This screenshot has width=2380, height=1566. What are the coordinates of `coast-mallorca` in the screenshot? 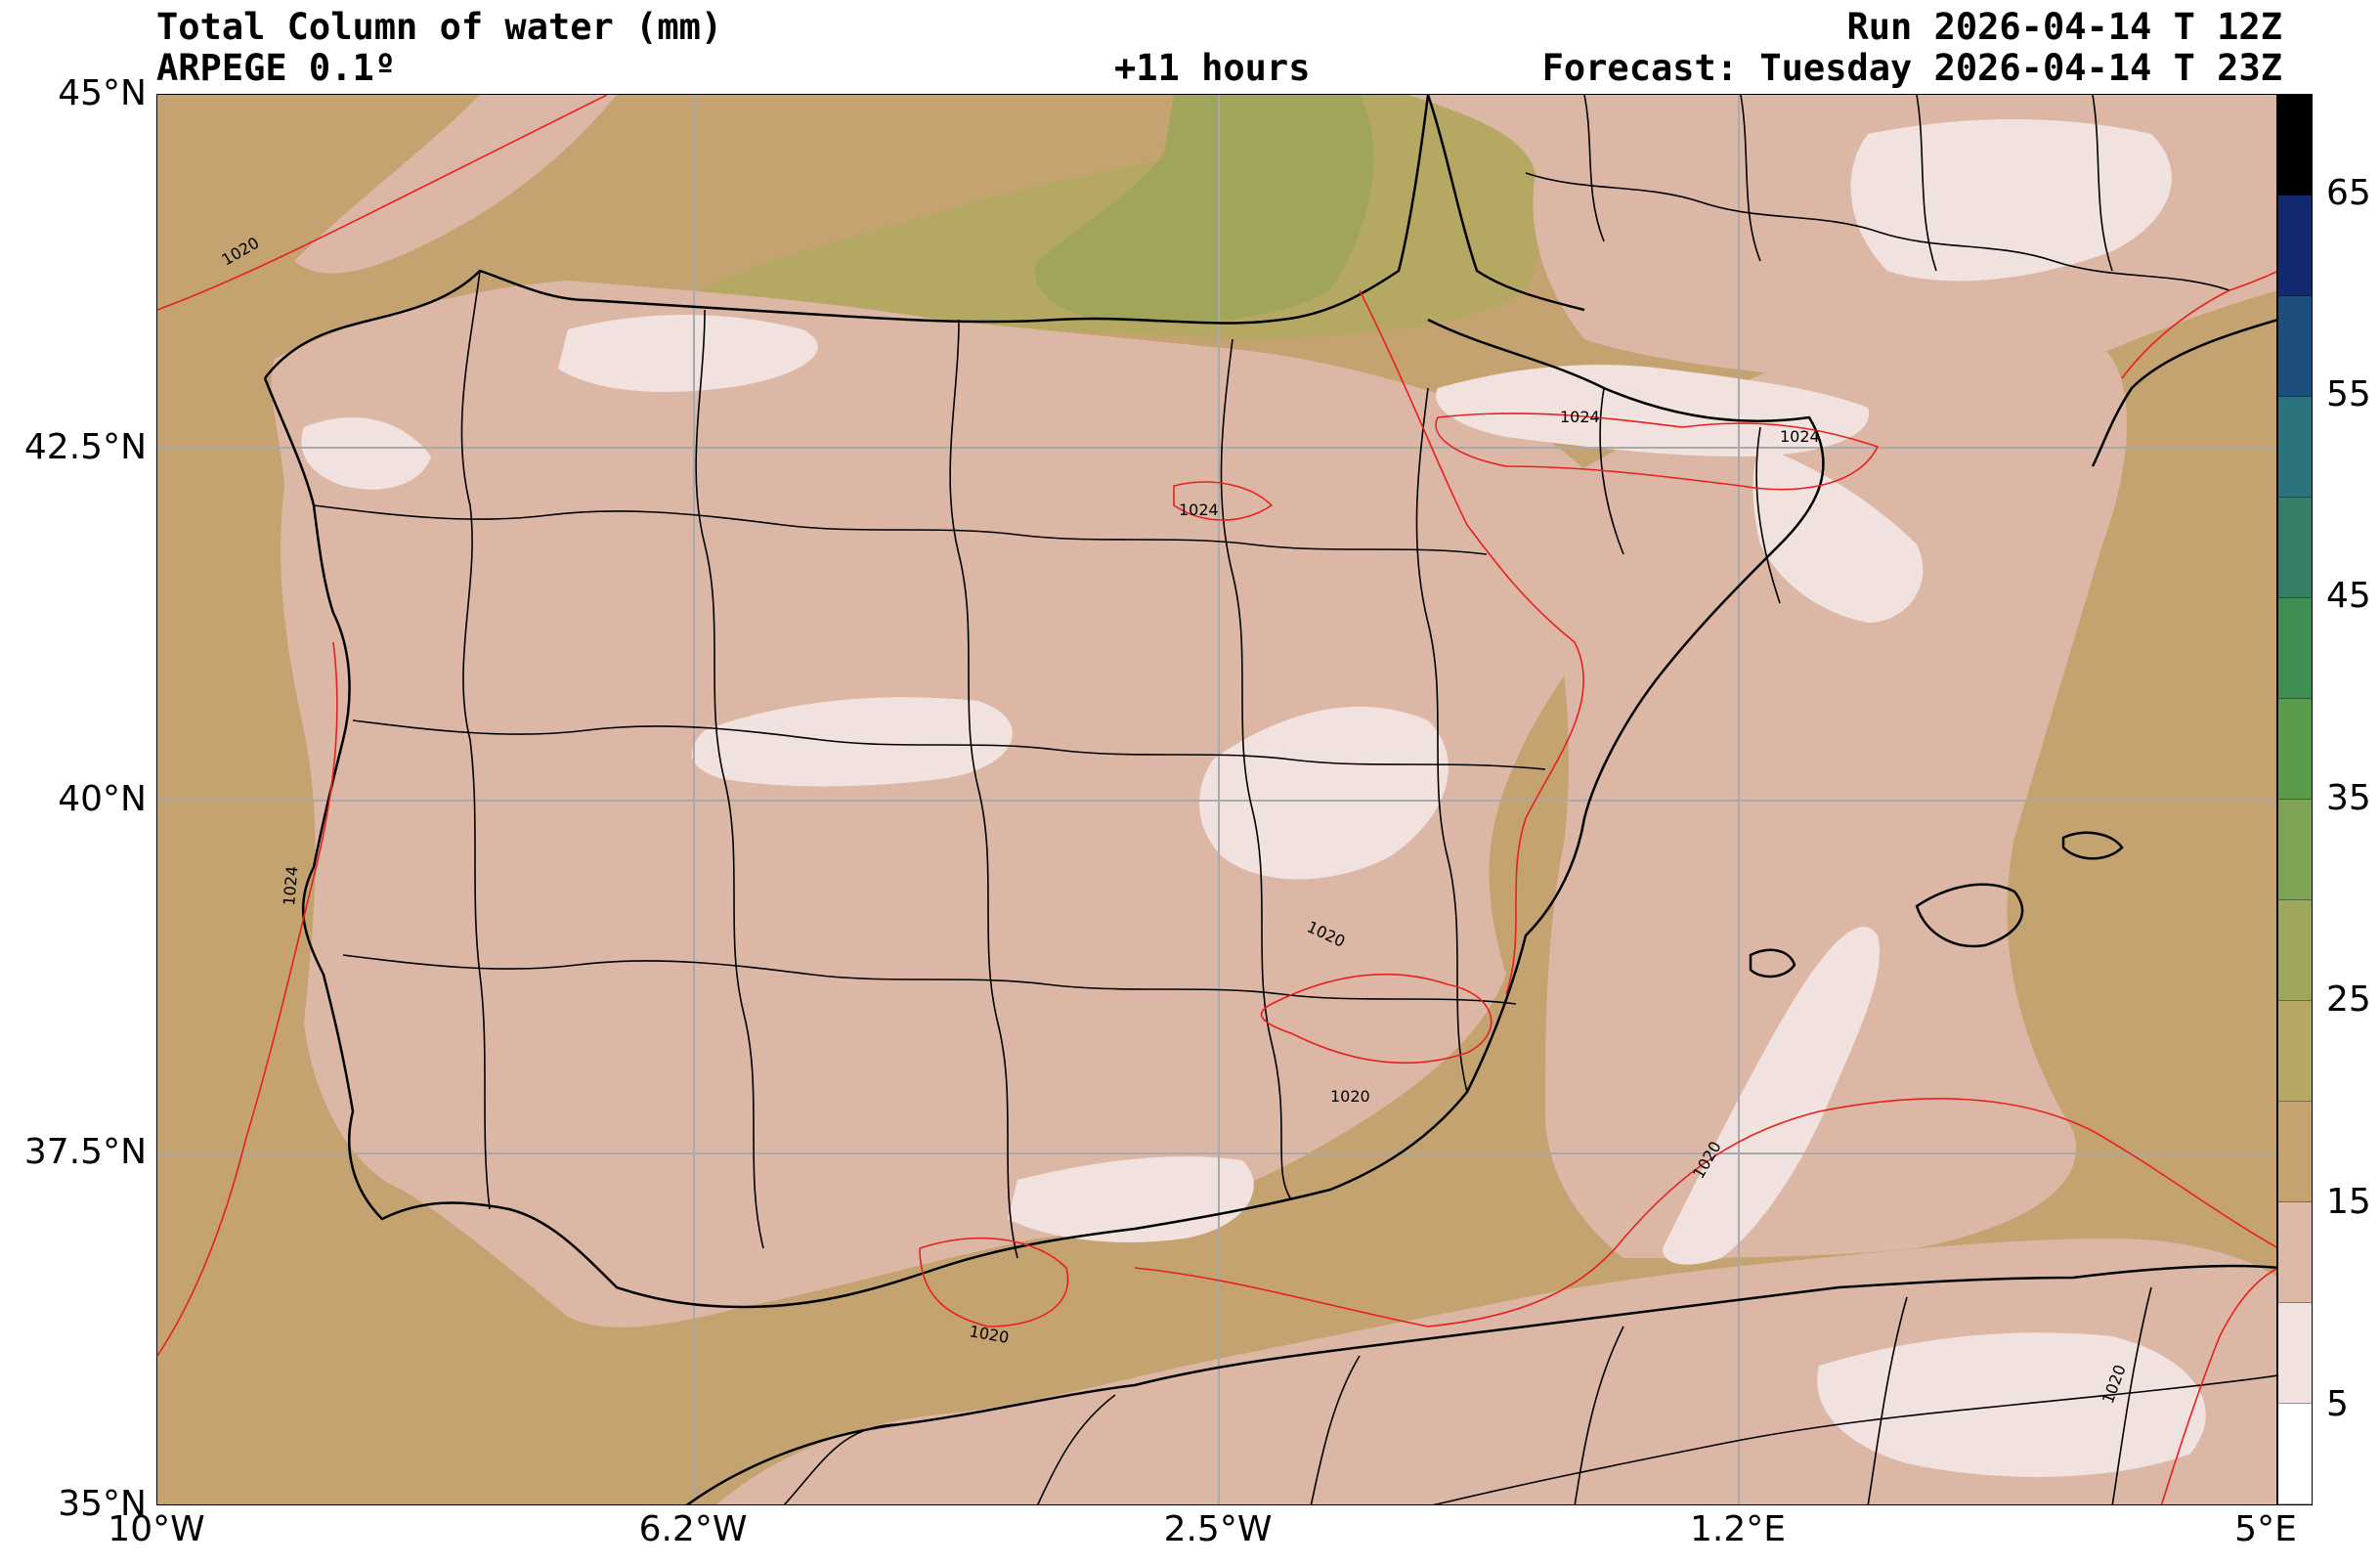 It's located at (1969, 915).